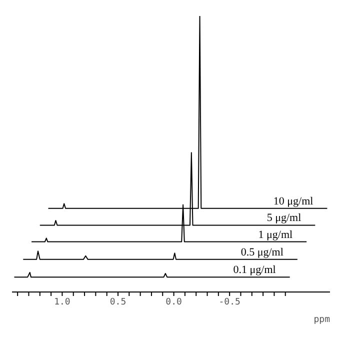 The width and height of the screenshot is (342, 337). What do you see at coordinates (262, 252) in the screenshot?
I see `series-label: 0.5 μg/ml` at bounding box center [262, 252].